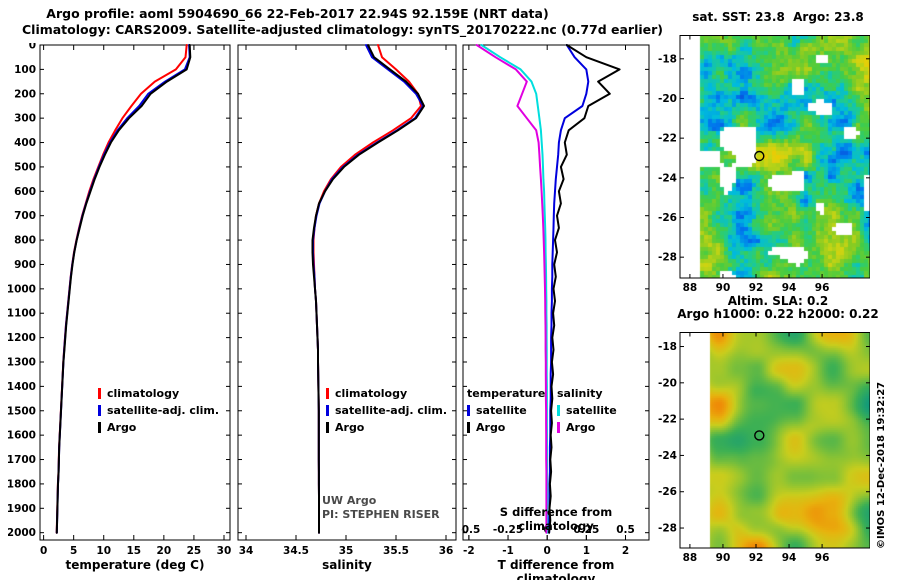  I want to click on x-tick-label: 30, so click(224, 551).